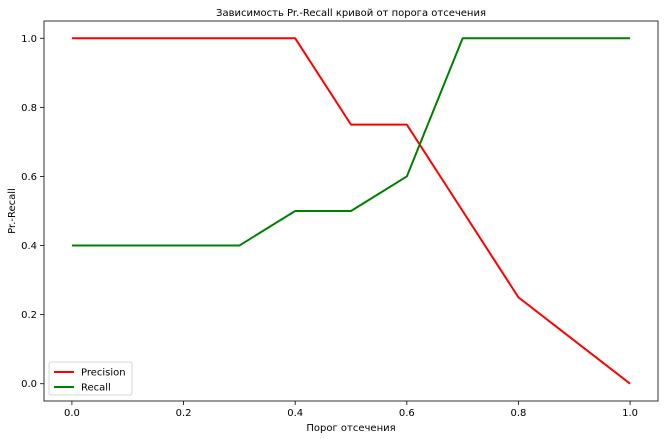 The image size is (665, 439). Describe the element at coordinates (407, 413) in the screenshot. I see `x-tick-label: 0.6` at that location.